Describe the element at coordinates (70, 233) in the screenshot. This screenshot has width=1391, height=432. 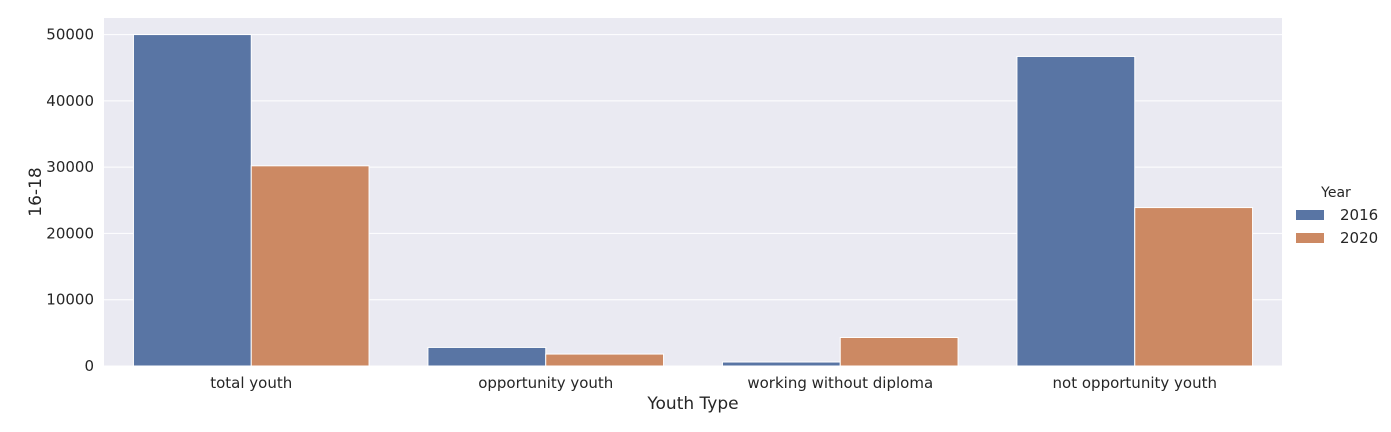
I see `y-tick-label: 20000` at that location.